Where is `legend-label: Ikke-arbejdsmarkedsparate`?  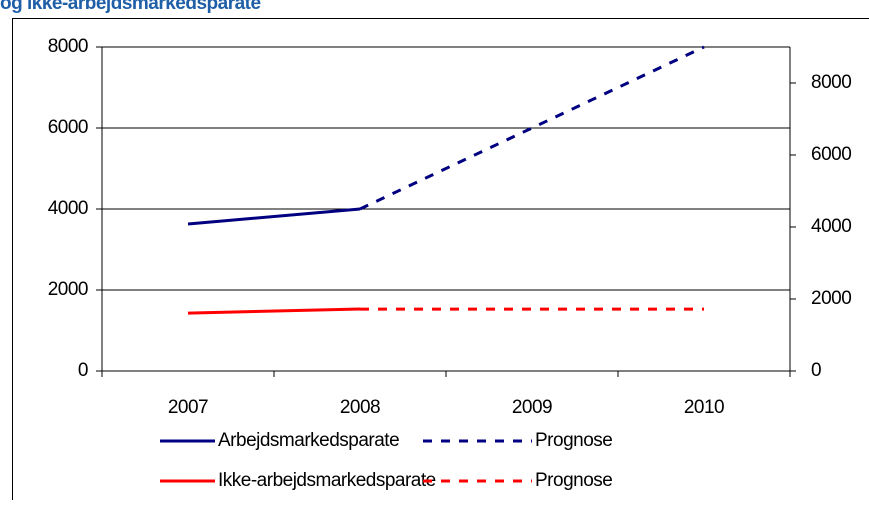
legend-label: Ikke-arbejdsmarkedsparate is located at coordinates (327, 480).